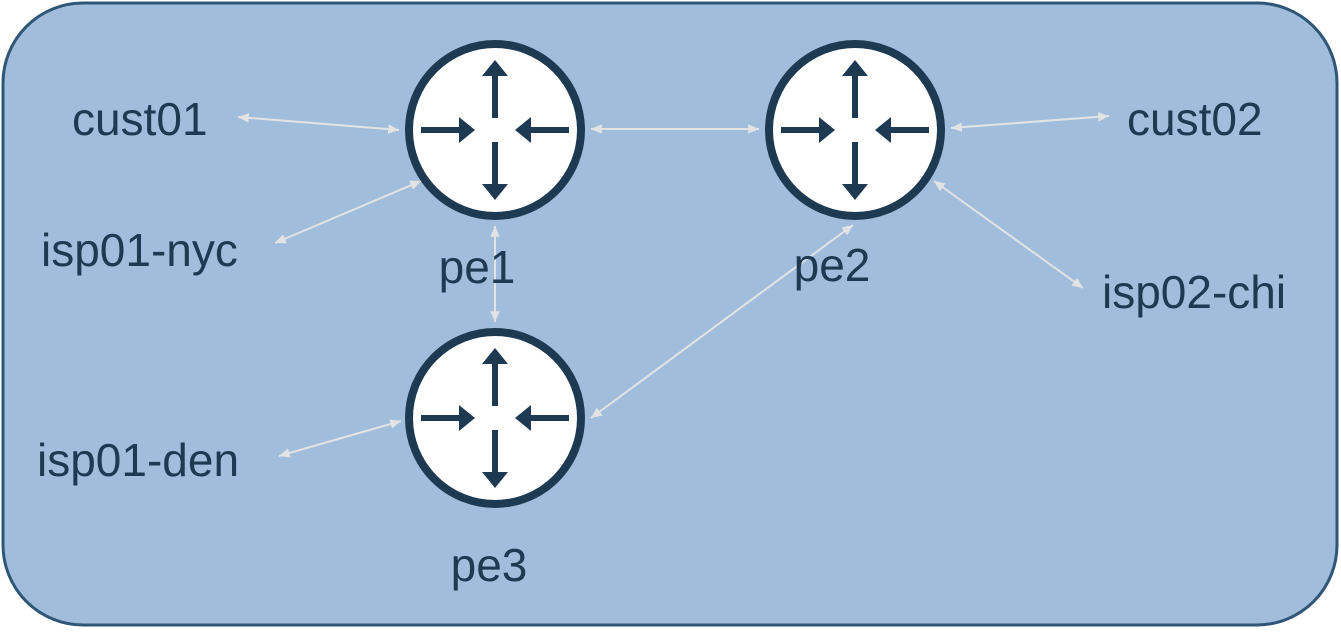 This screenshot has height=634, width=1341. Describe the element at coordinates (722, 321) in the screenshot. I see `link-pe2-pe3` at that location.